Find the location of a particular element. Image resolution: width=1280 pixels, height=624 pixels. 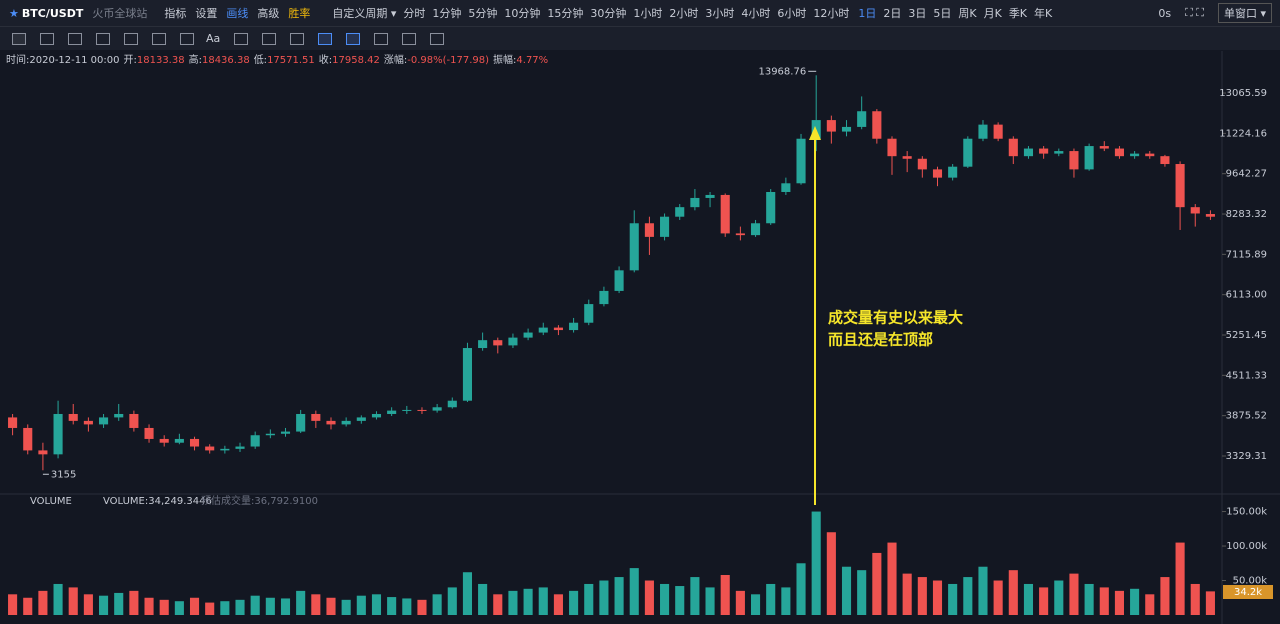

volume-tag: 34.2k is located at coordinates (1248, 592).